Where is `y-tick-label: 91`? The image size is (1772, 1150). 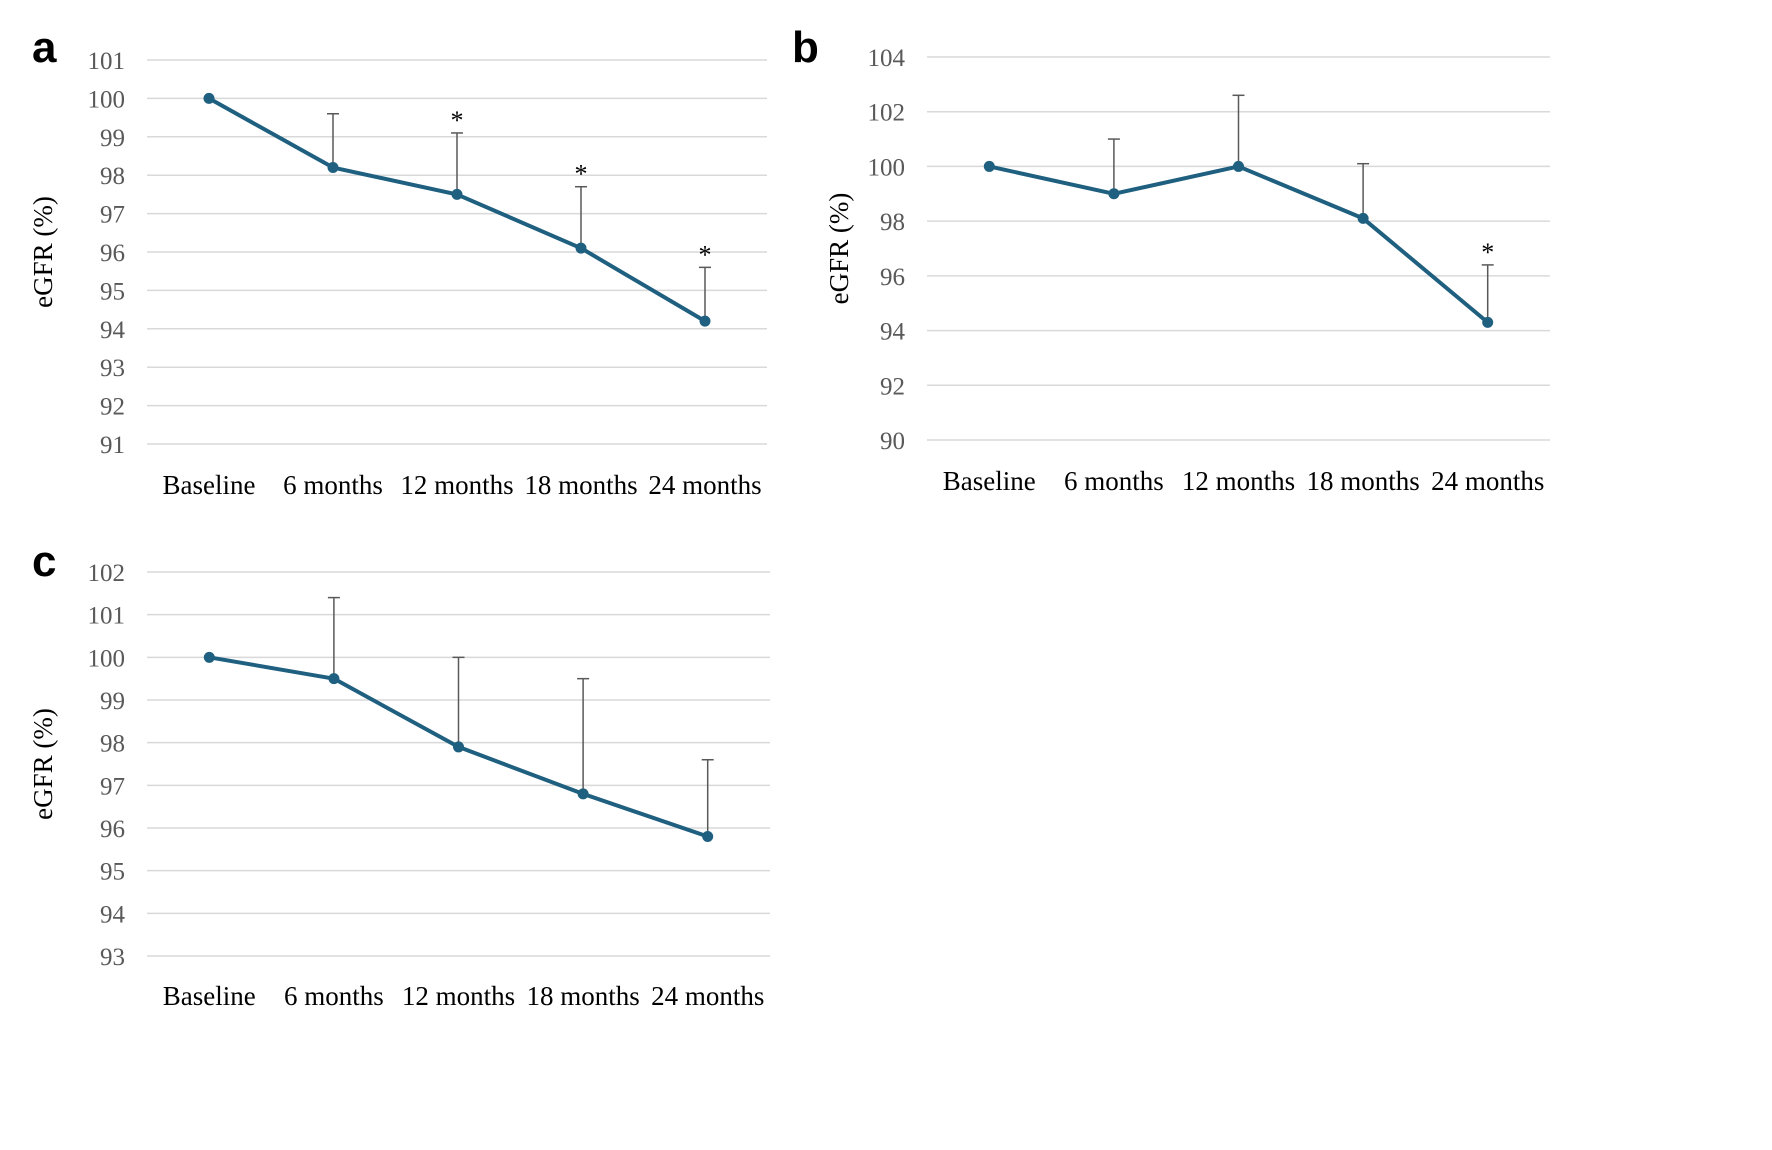
y-tick-label: 91 is located at coordinates (112, 445).